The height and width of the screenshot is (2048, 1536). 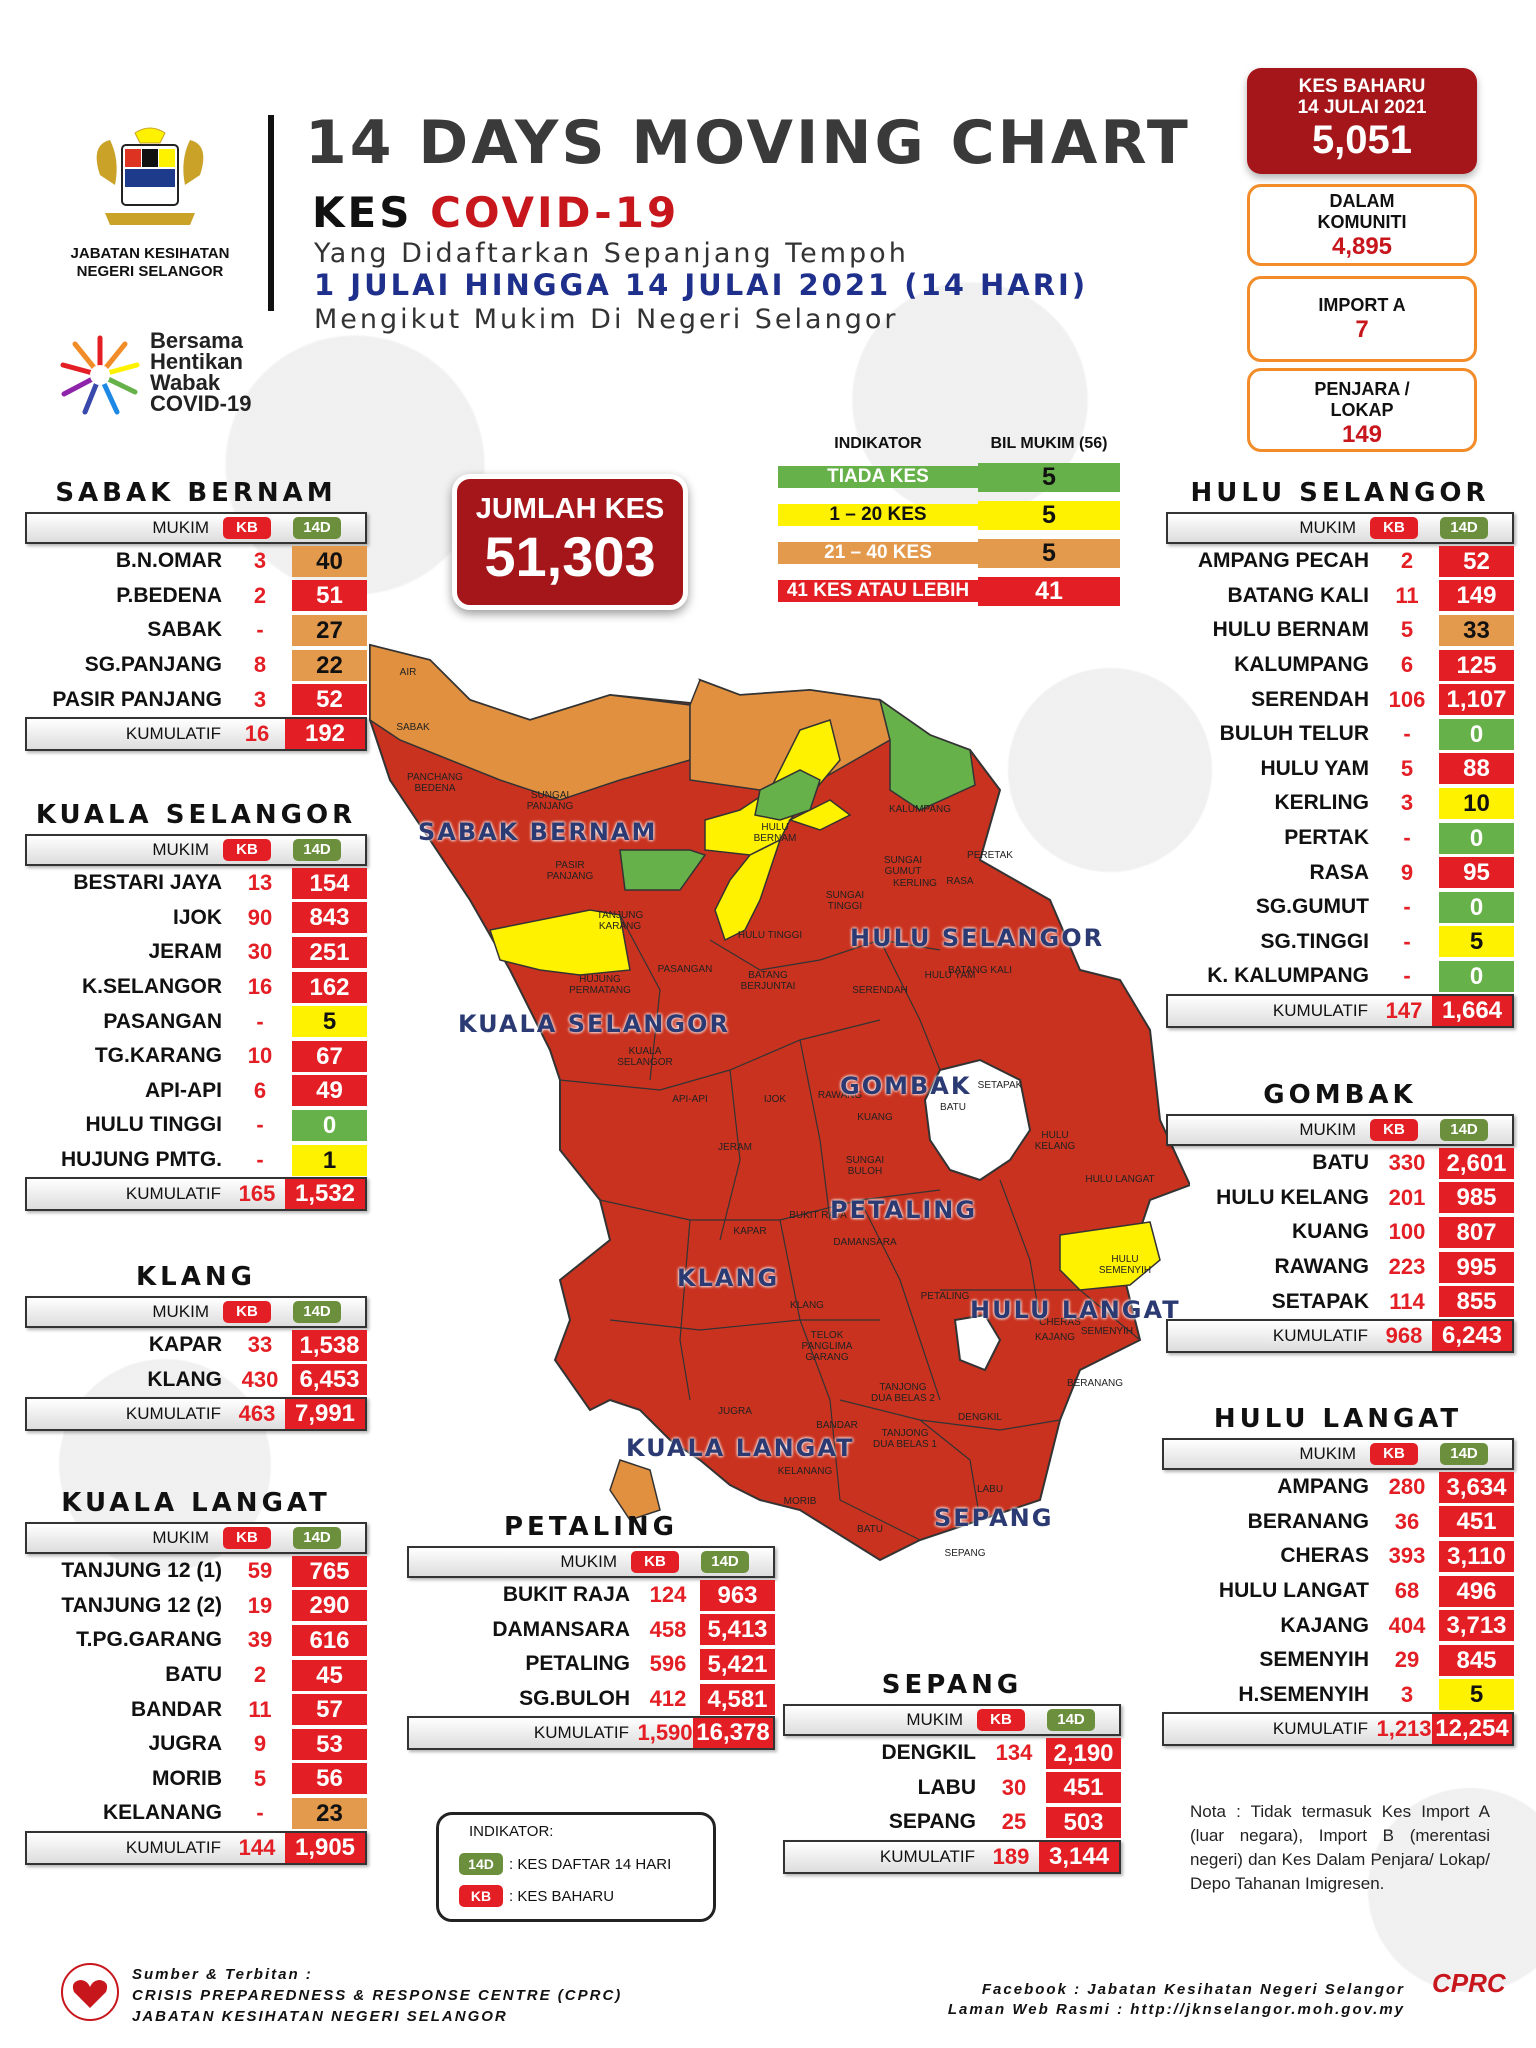 What do you see at coordinates (970, 400) in the screenshot?
I see `virus-decoration` at bounding box center [970, 400].